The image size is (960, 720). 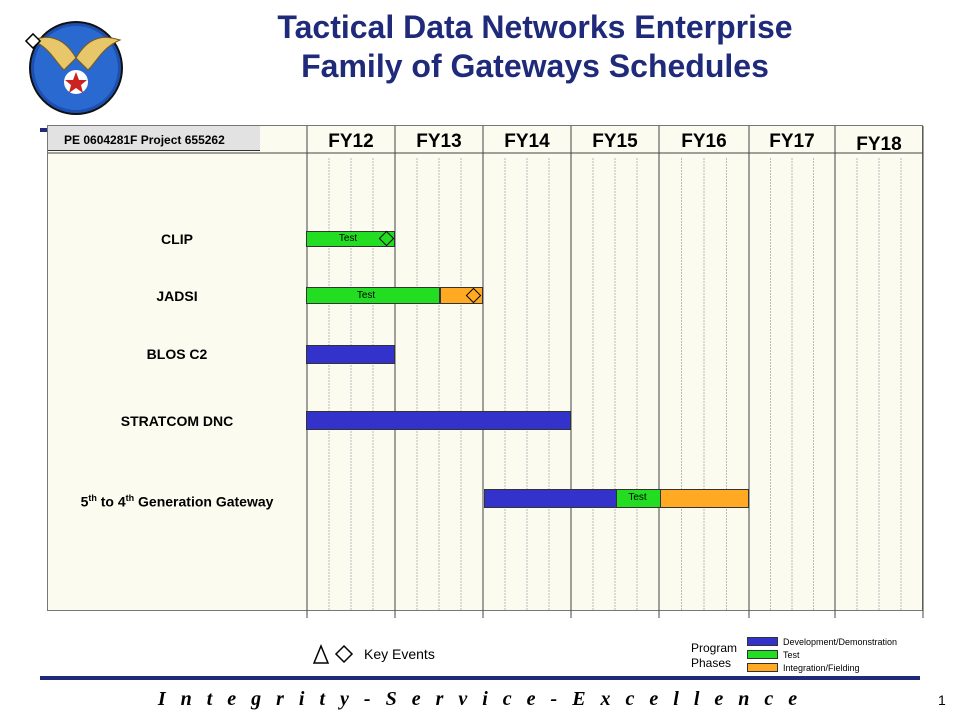 What do you see at coordinates (438, 420) in the screenshot?
I see `stratcom-dnc-development-bar` at bounding box center [438, 420].